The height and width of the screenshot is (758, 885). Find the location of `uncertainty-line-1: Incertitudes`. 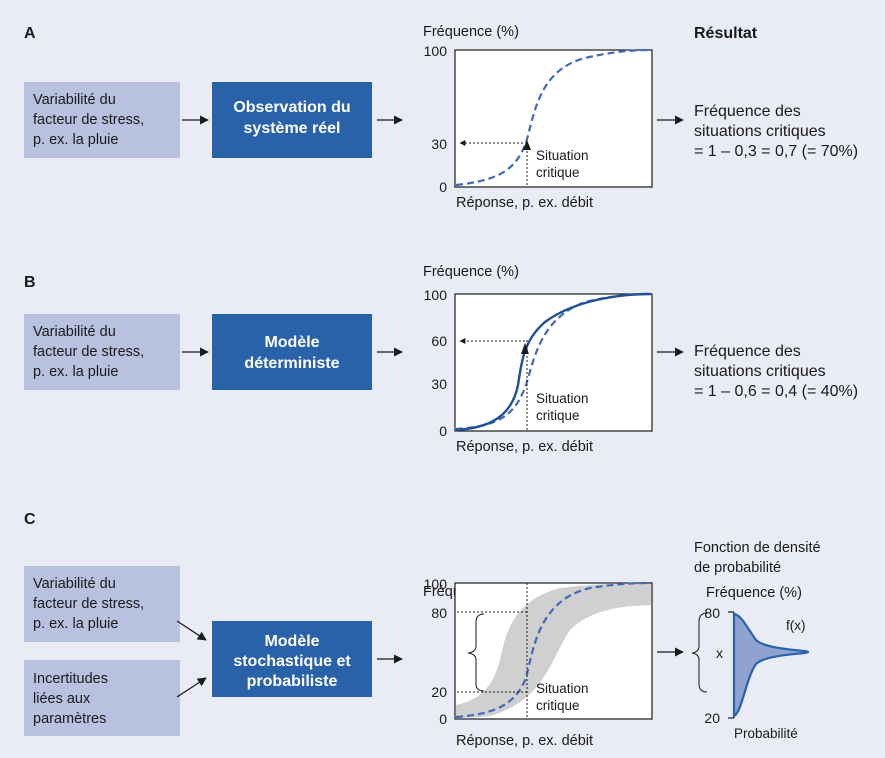

uncertainty-line-1: Incertitudes is located at coordinates (70, 679).